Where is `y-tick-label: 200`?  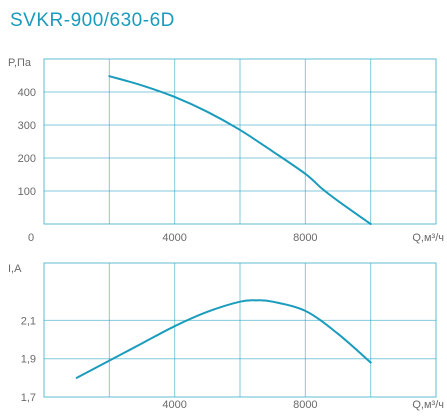
y-tick-label: 200 is located at coordinates (27, 159).